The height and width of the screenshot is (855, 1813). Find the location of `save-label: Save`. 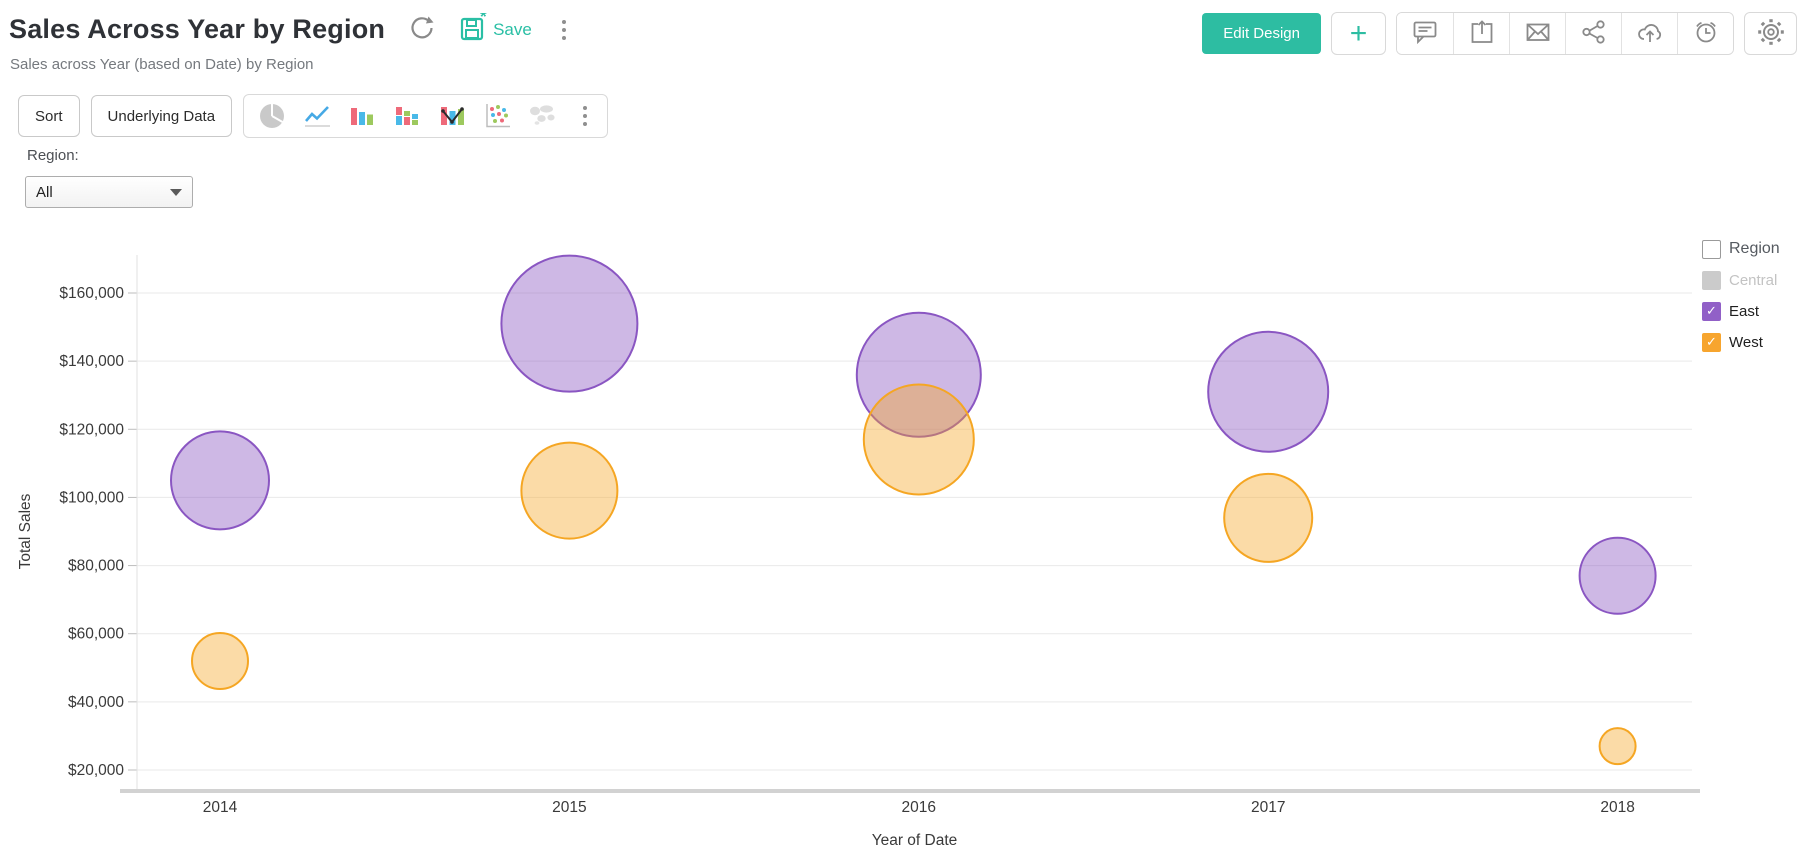

save-label: Save is located at coordinates (512, 29).